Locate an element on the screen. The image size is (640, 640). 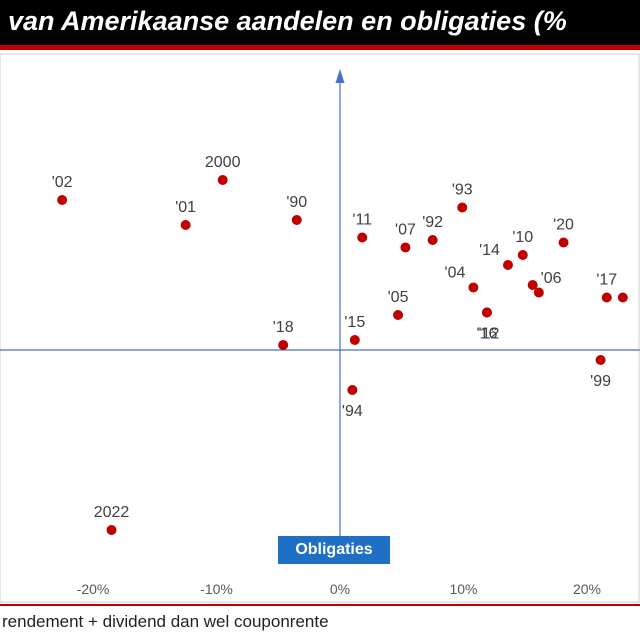
point-label: '12 is located at coordinates (489, 334).